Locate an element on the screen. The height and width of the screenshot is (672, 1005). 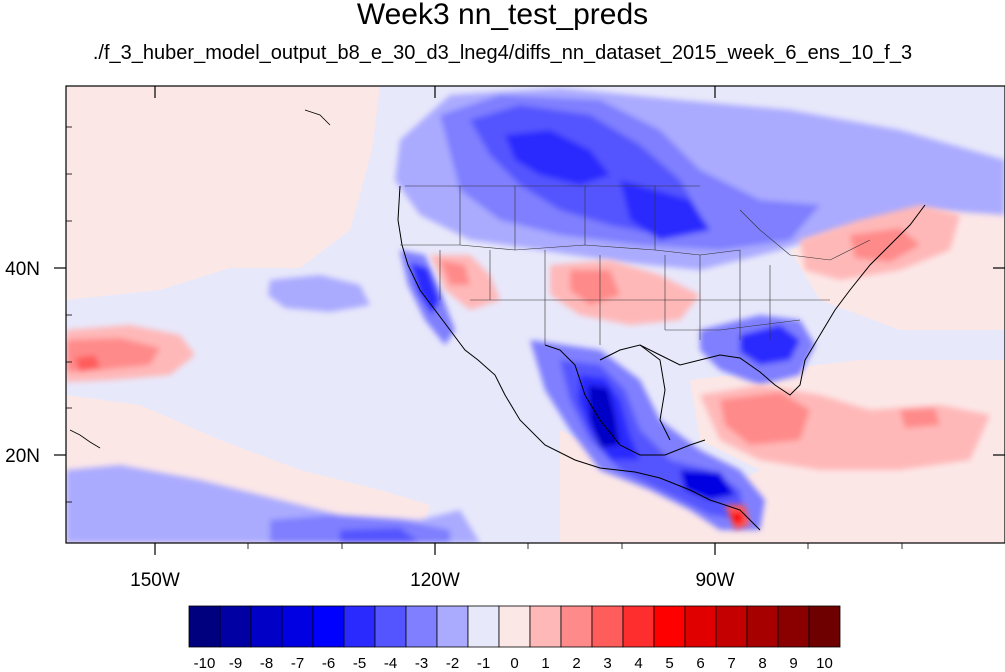
colorbar-label: -2 is located at coordinates (452, 663).